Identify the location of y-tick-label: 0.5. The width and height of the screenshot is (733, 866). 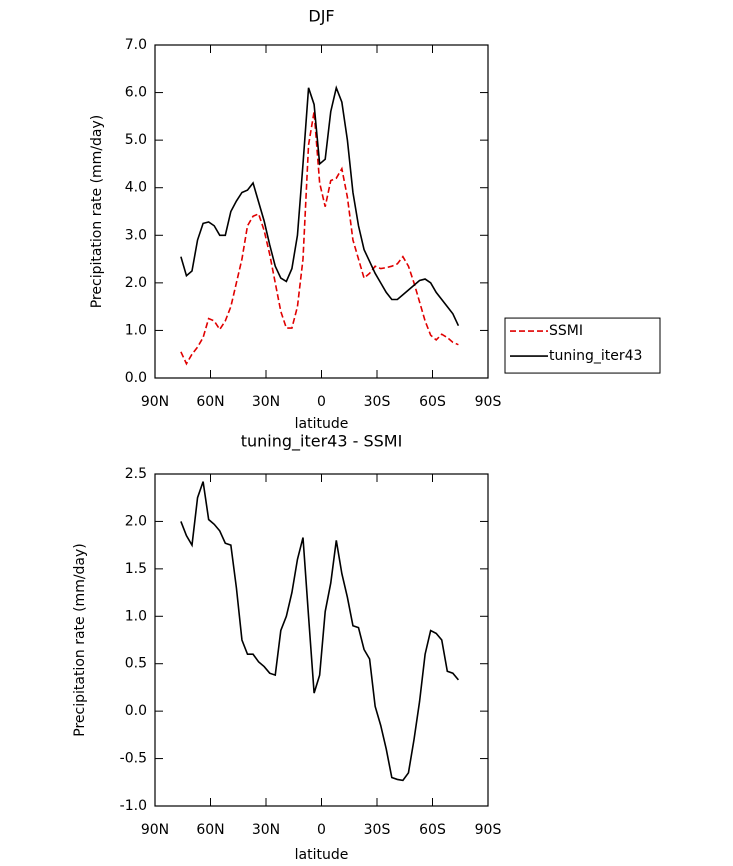
(136, 664).